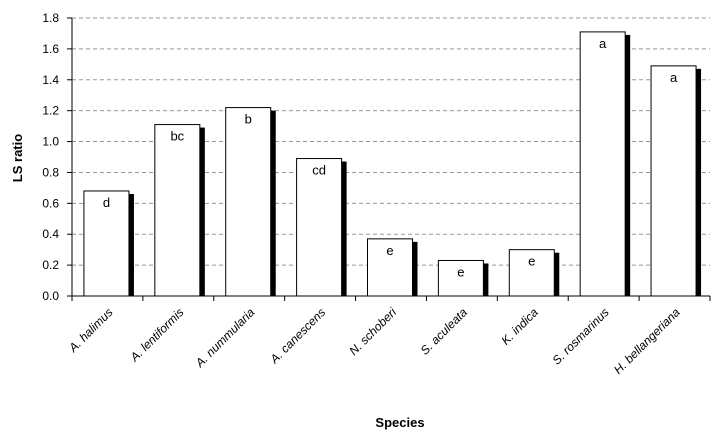 This screenshot has height=432, width=712. I want to click on y-tick-label: 1.2, so click(50, 111).